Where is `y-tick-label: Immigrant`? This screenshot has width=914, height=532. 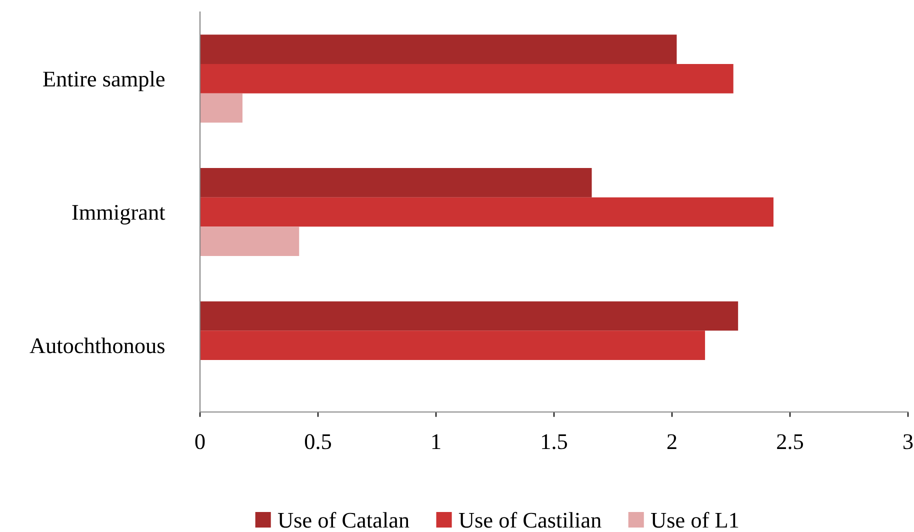 y-tick-label: Immigrant is located at coordinates (119, 214).